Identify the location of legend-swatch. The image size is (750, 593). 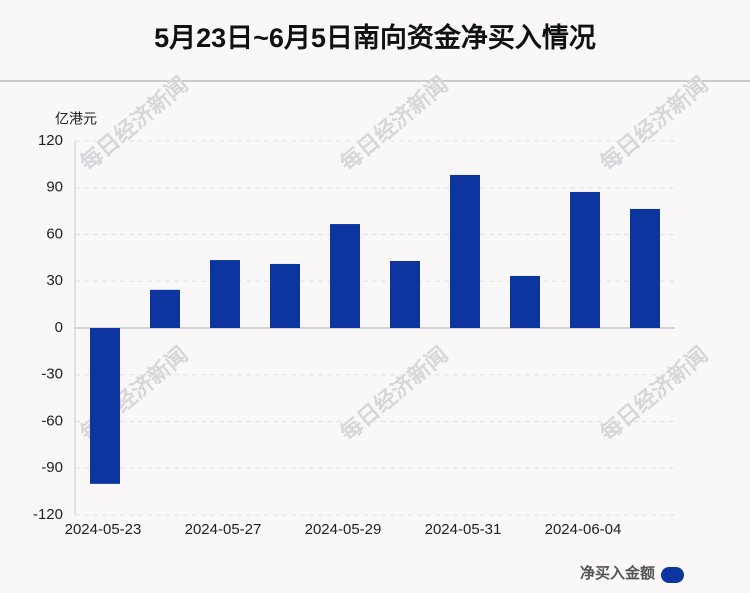
(672, 575).